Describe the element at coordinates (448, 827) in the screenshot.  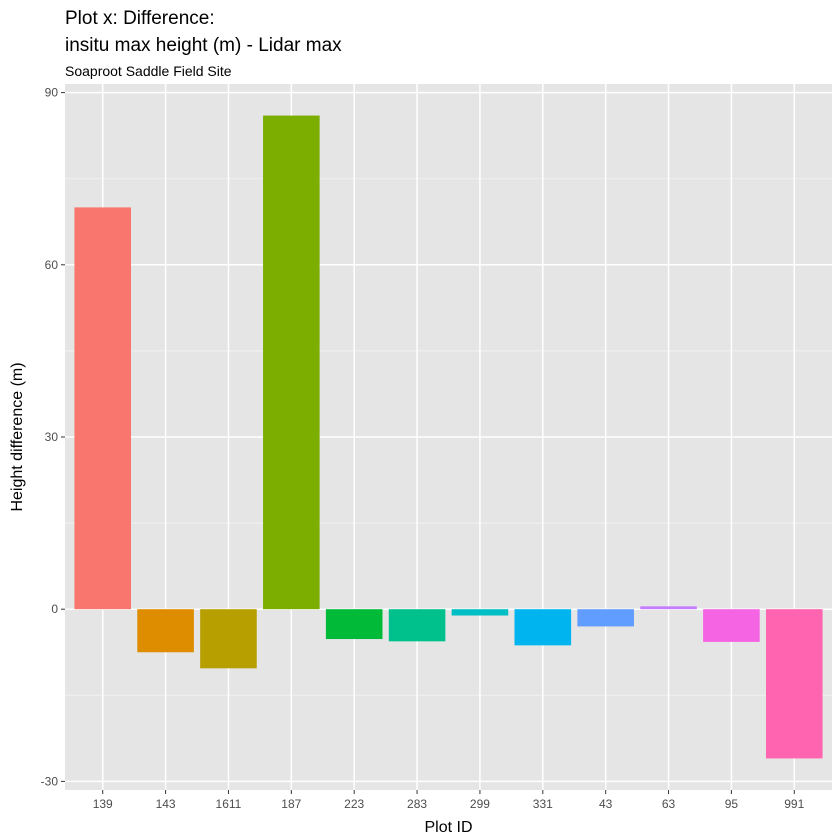
I see `x-axis-title: Plot ID` at that location.